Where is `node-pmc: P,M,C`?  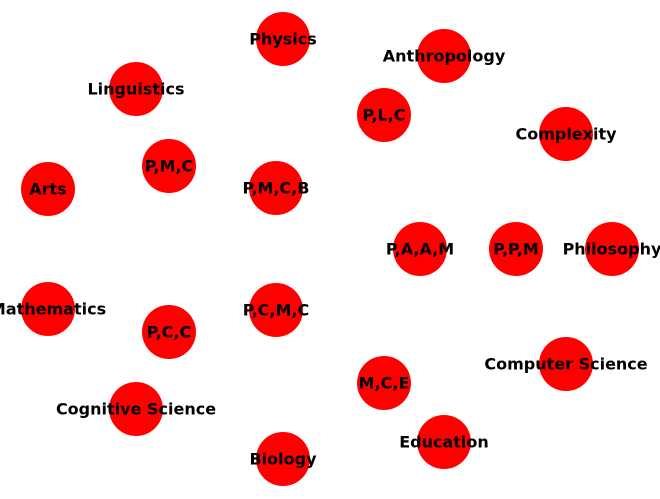 node-pmc: P,M,C is located at coordinates (169, 166).